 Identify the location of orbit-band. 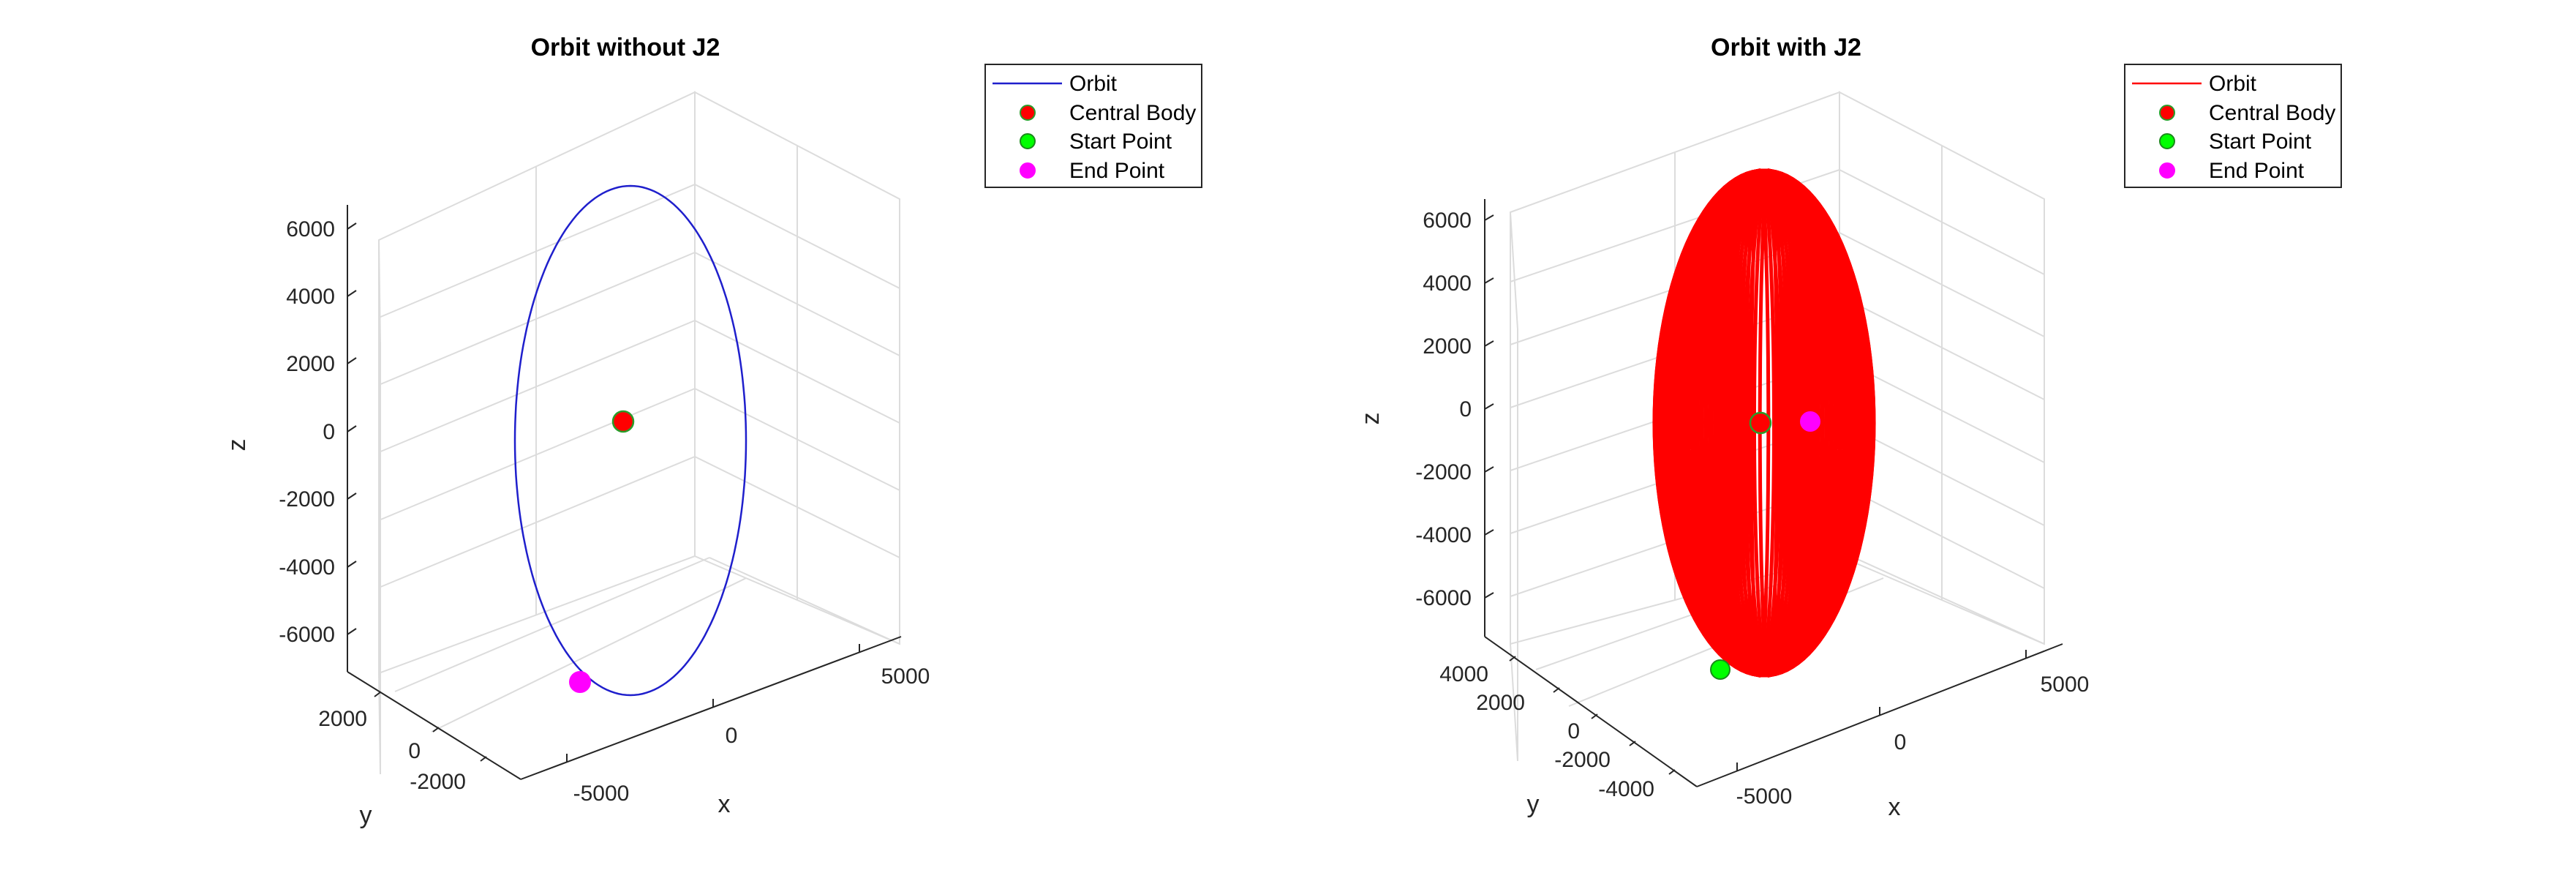
(1764, 423).